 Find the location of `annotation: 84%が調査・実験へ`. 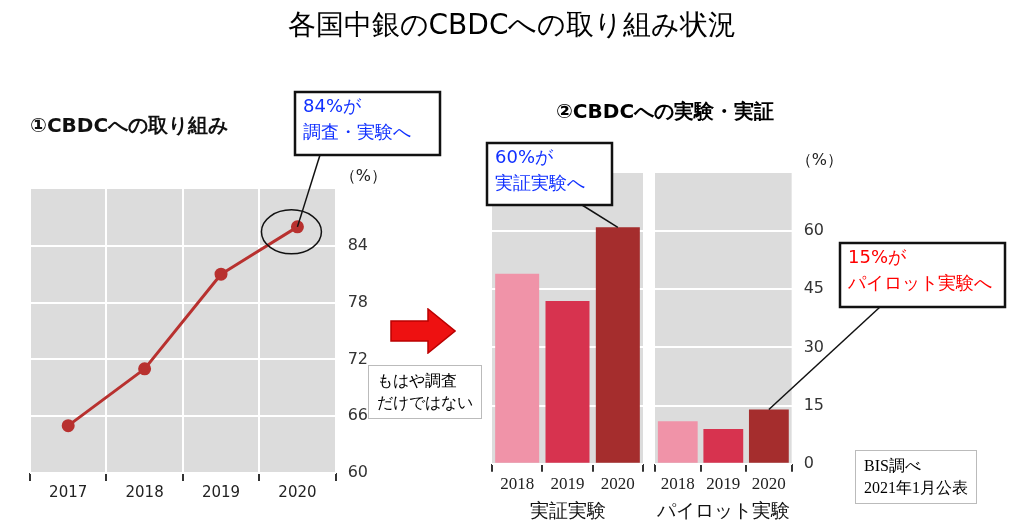

annotation: 84%が調査・実験へ is located at coordinates (357, 118).